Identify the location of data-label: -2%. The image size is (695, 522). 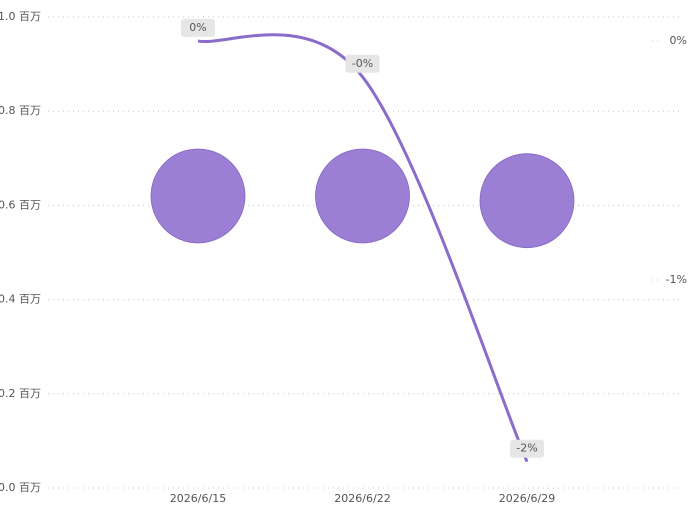
(526, 448).